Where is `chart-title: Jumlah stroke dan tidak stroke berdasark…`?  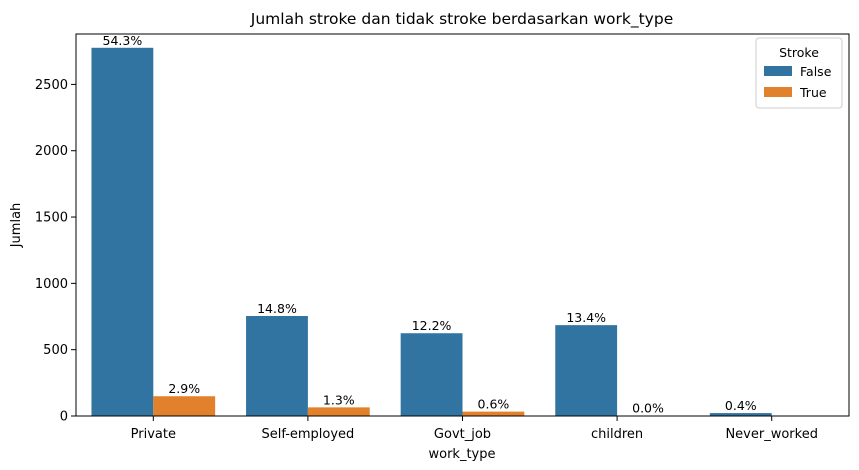
chart-title: Jumlah stroke dan tidak stroke berdasark… is located at coordinates (461, 19).